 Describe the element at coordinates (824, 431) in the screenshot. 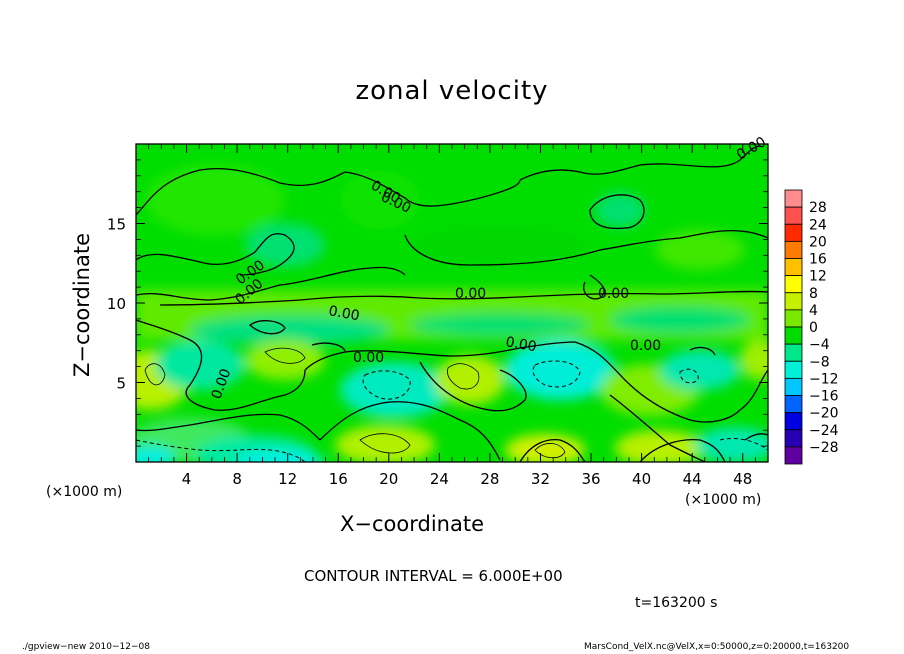

I see `colorbar-label: −24` at that location.